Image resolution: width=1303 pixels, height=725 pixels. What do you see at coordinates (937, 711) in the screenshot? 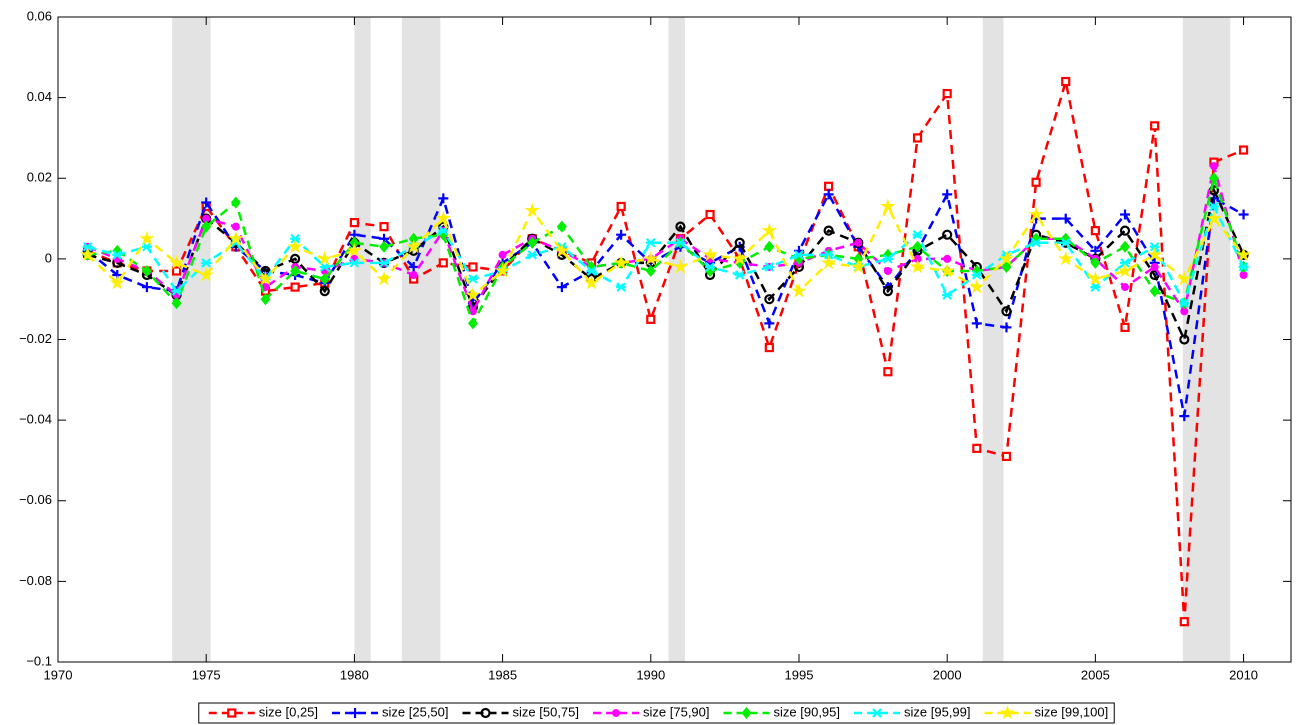
I see `legend-label: size [95,99]` at bounding box center [937, 711].